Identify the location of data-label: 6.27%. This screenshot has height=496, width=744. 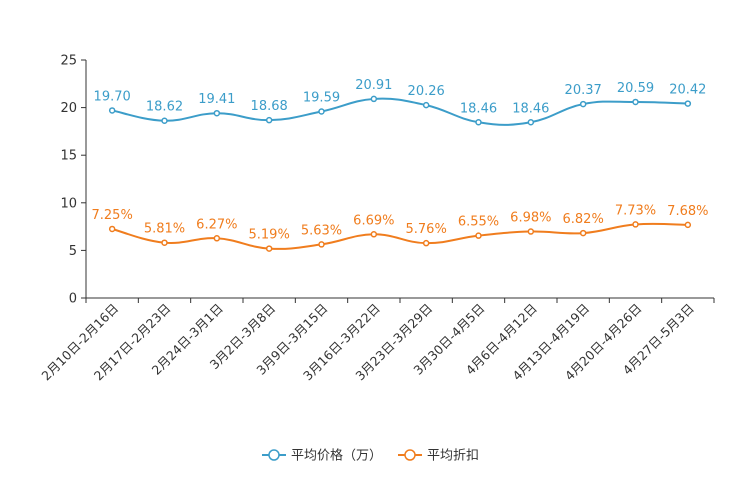
(216, 224).